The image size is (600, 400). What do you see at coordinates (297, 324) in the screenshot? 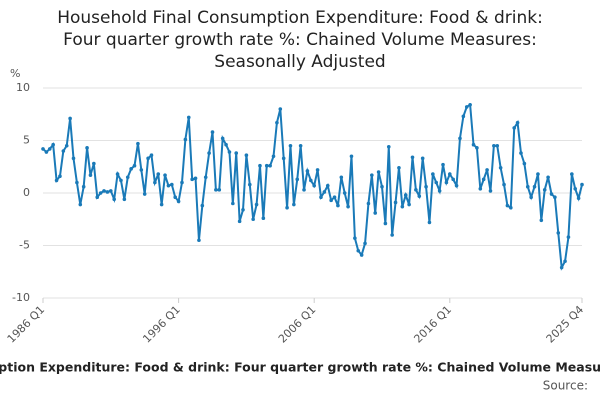
I see `x-tick-label: 2006 Q1` at bounding box center [297, 324].